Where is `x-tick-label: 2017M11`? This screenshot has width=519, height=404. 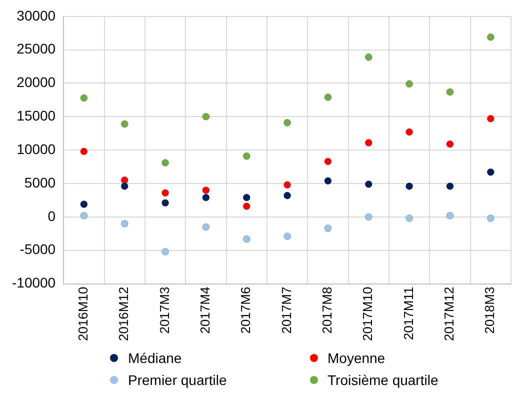 x-tick-label: 2017M11 is located at coordinates (408, 313).